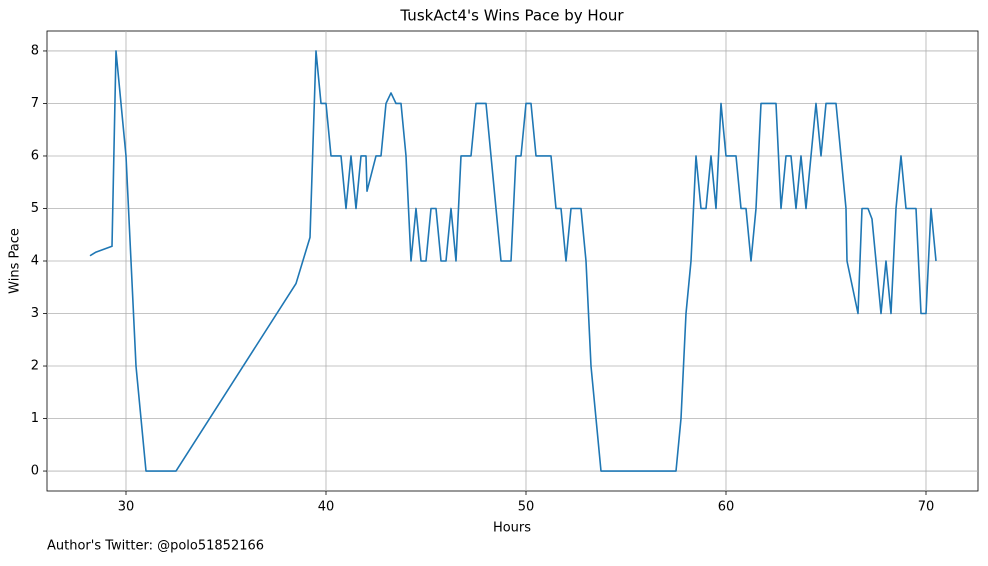  What do you see at coordinates (926, 507) in the screenshot?
I see `x-tick-label: 70` at bounding box center [926, 507].